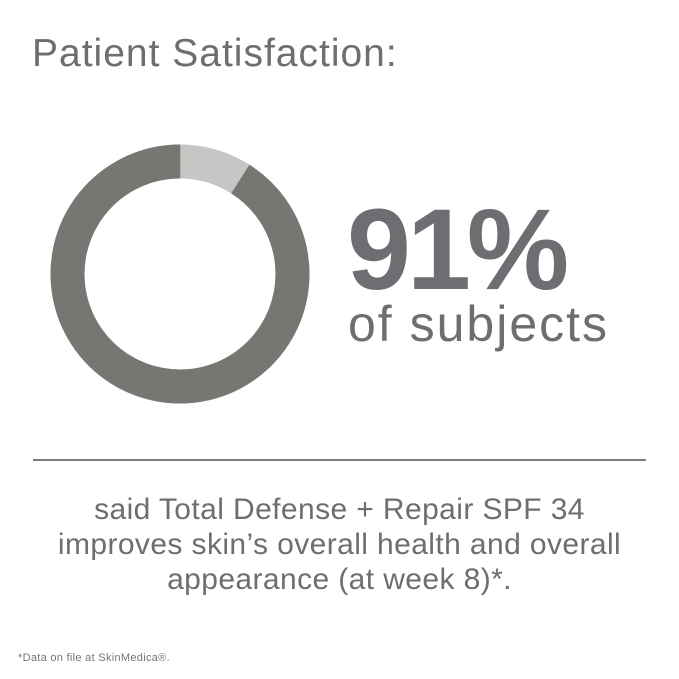 The width and height of the screenshot is (679, 679). I want to click on claim-line-1: said Total Defense + Repair SPF 34, so click(339, 509).